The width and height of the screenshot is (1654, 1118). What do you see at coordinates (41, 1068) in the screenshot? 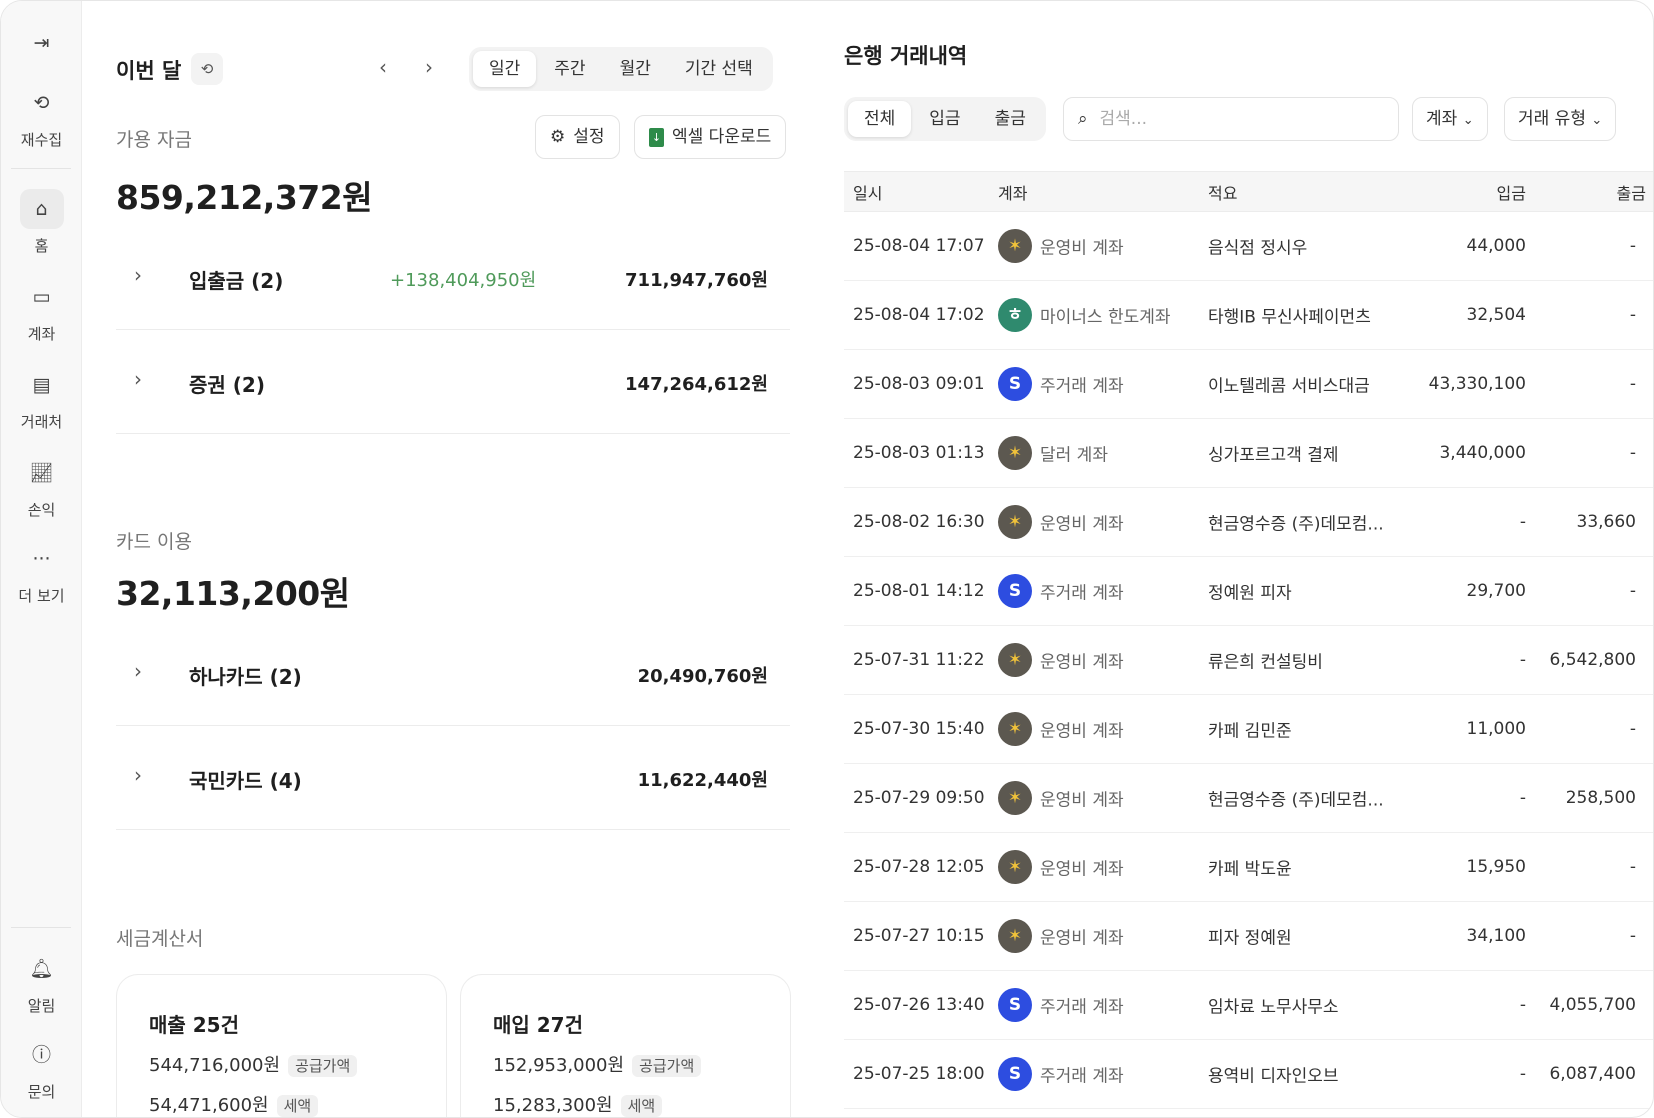
I see `sidebar-item-help: ⓘ 문의` at bounding box center [41, 1068].